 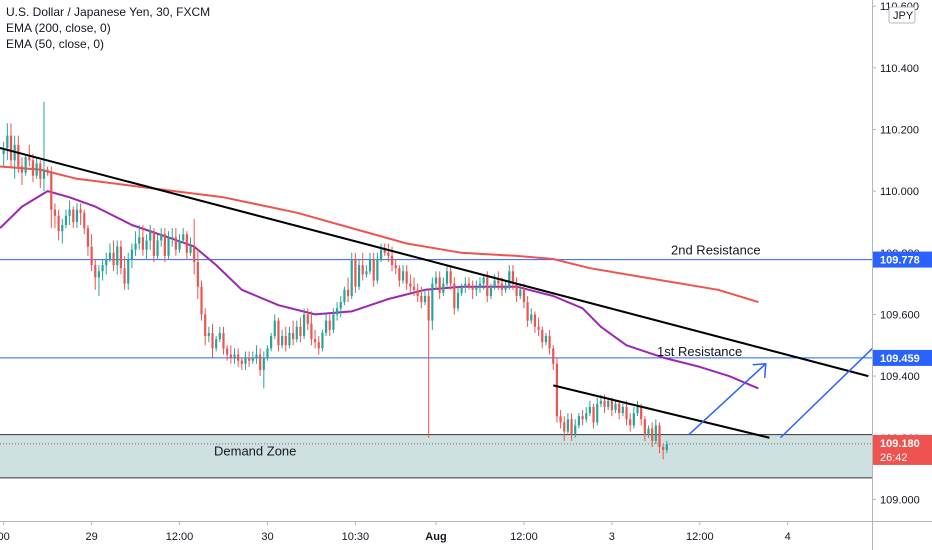 What do you see at coordinates (903, 16) in the screenshot?
I see `currency-label: JPY` at bounding box center [903, 16].